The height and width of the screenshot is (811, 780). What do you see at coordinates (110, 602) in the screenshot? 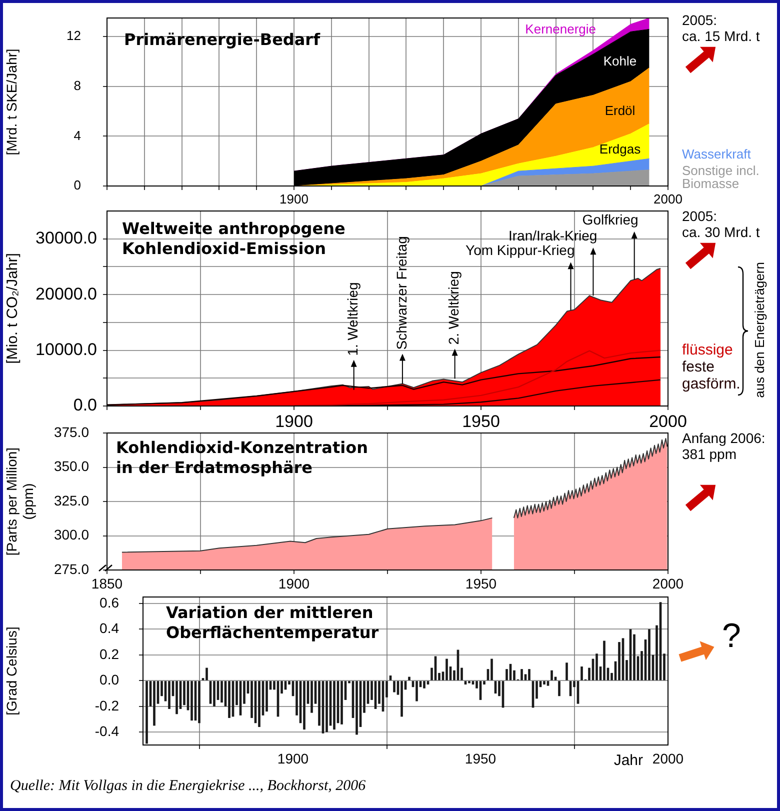
I see `y-tick-label: 0.6` at bounding box center [110, 602].